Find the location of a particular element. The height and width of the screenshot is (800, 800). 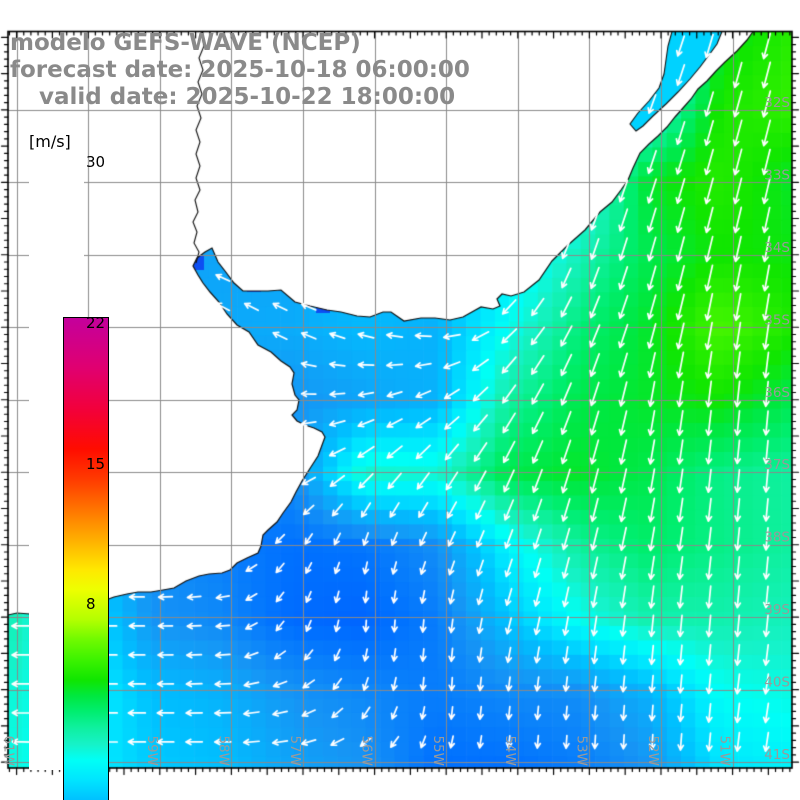

lon-label: 56W is located at coordinates (367, 750).